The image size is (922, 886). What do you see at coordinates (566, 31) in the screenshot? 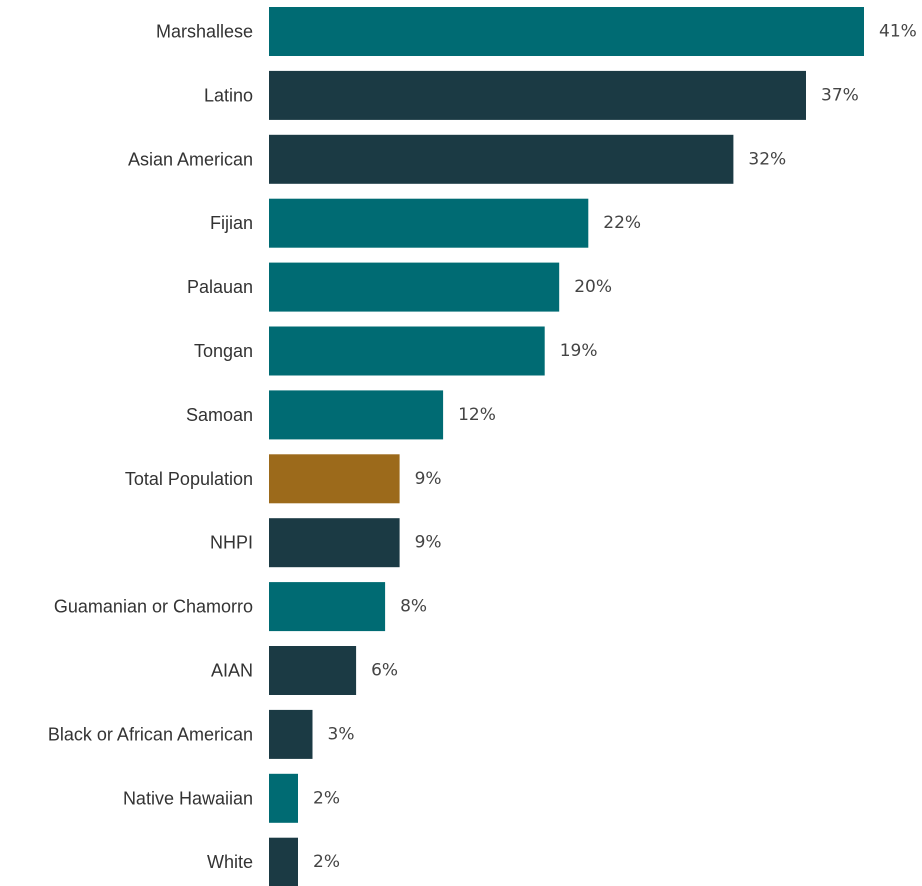
I see `bar-marshallese` at bounding box center [566, 31].